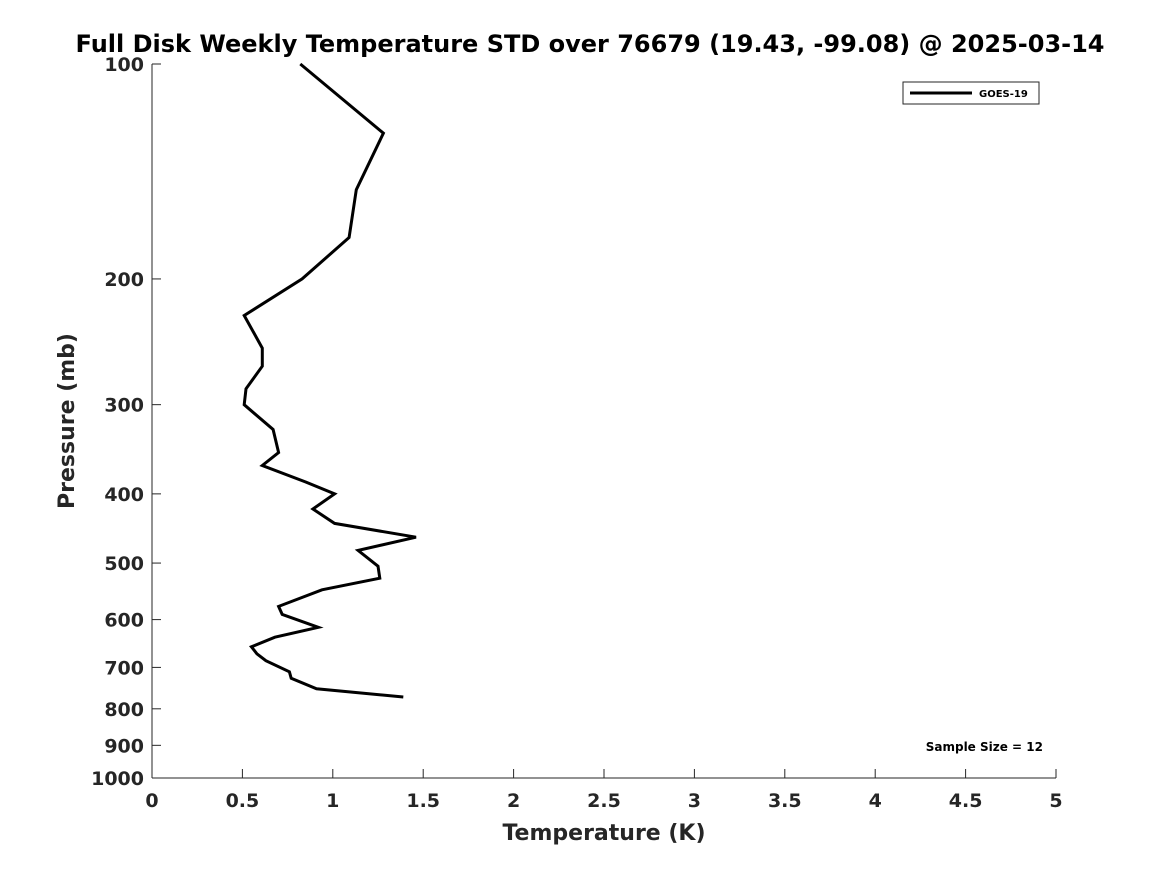 This screenshot has height=875, width=1167. What do you see at coordinates (984, 747) in the screenshot?
I see `sample-size-annotation: Sample Size = 12` at bounding box center [984, 747].